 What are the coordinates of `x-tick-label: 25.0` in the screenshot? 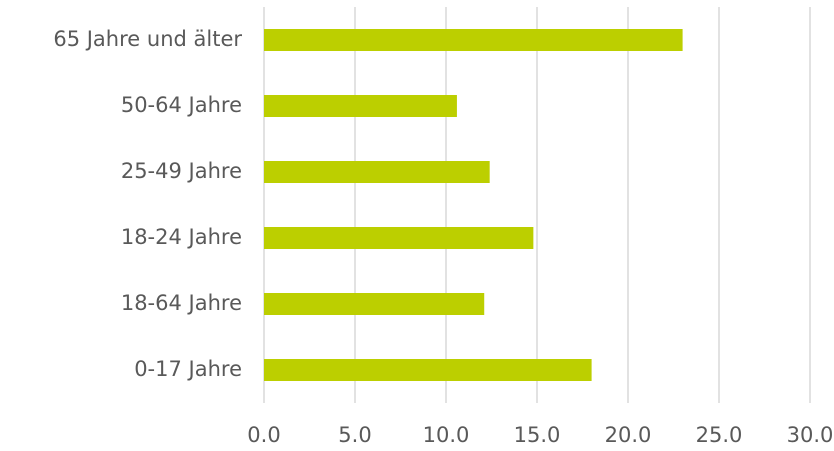 It's located at (719, 435).